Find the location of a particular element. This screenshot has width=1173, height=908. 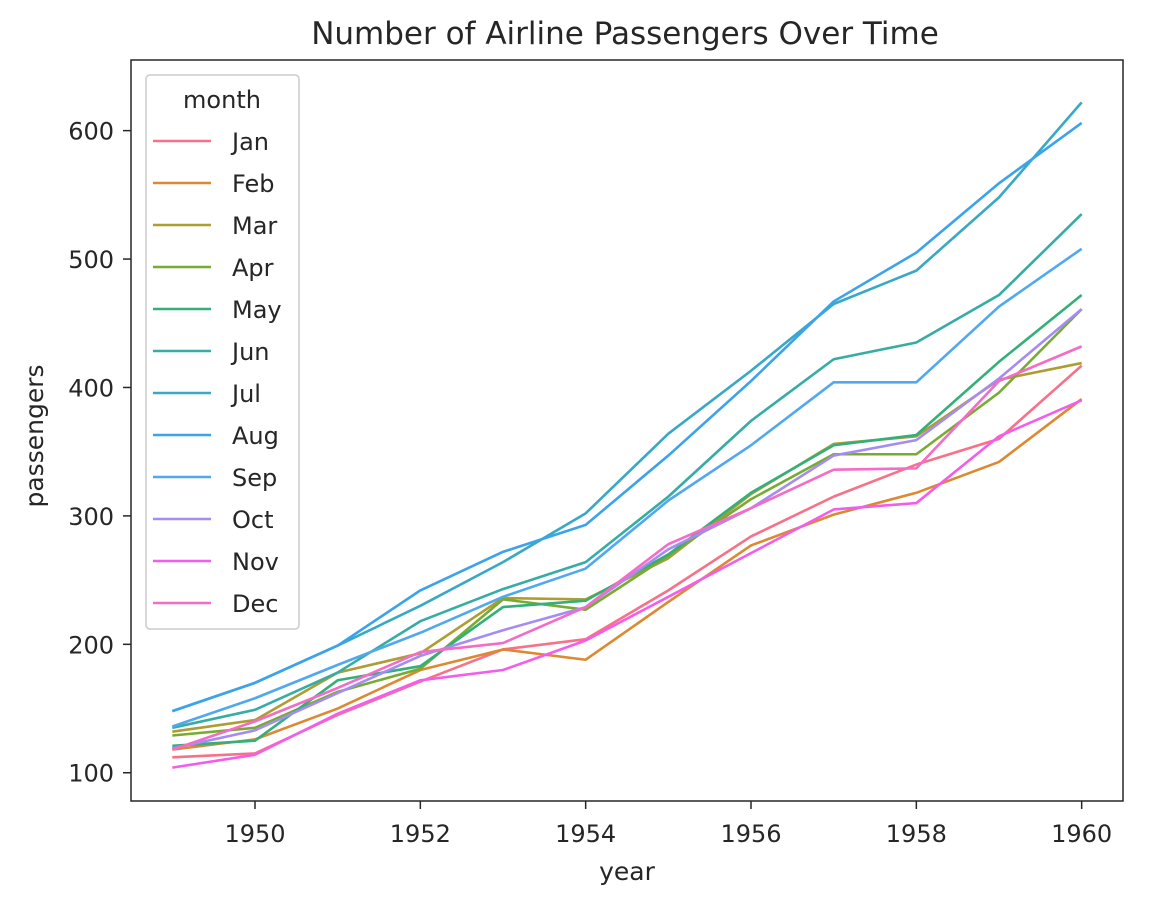

legend-label-mar: Mar is located at coordinates (254, 226).